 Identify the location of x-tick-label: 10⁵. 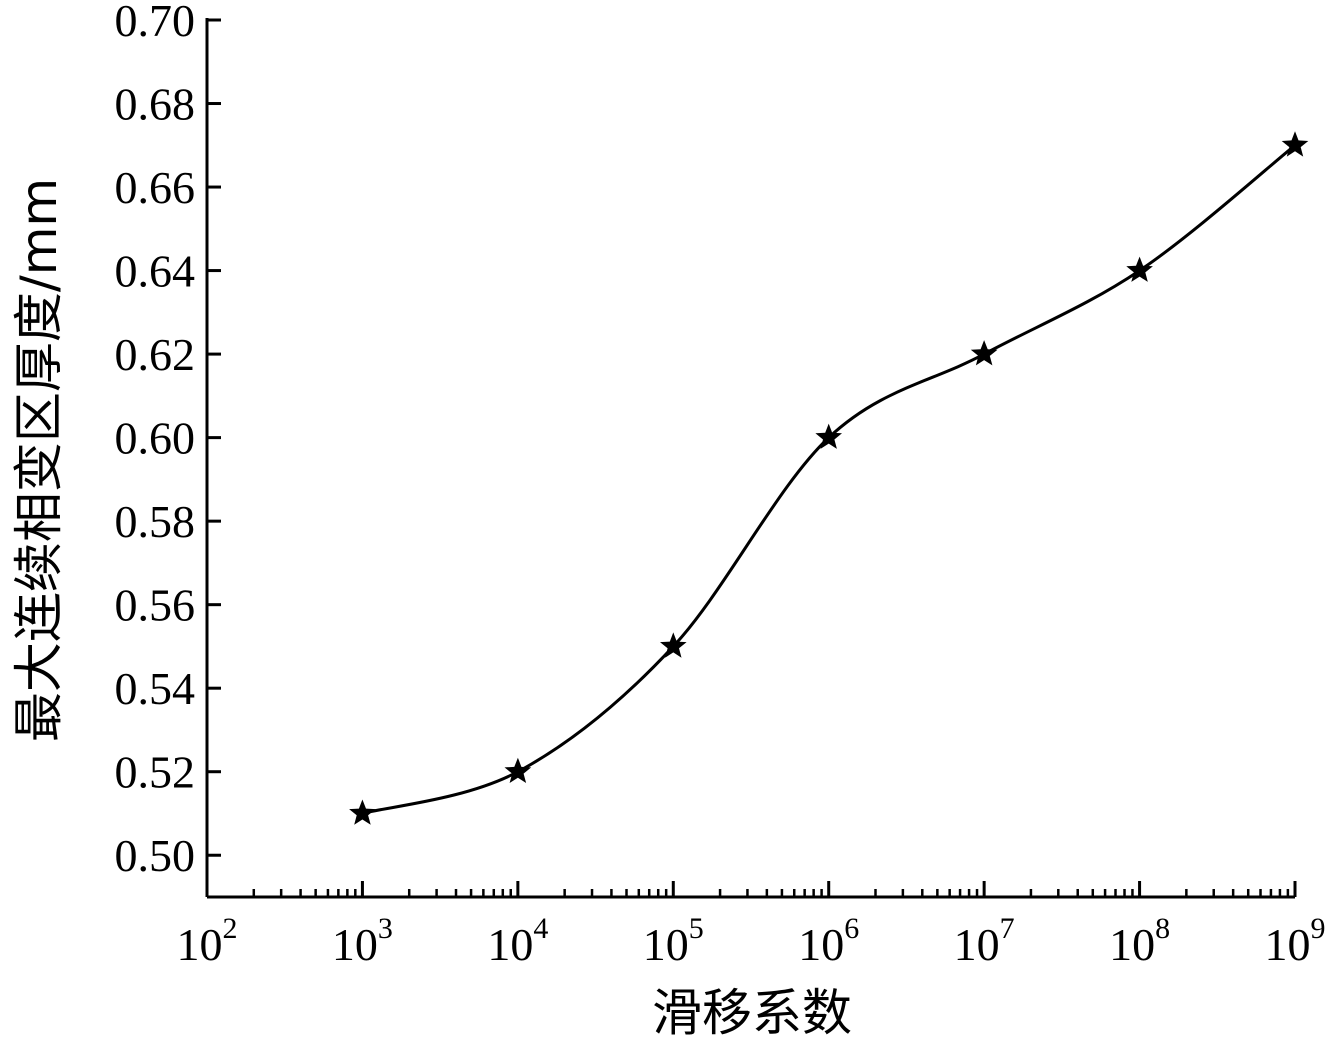
(673, 941).